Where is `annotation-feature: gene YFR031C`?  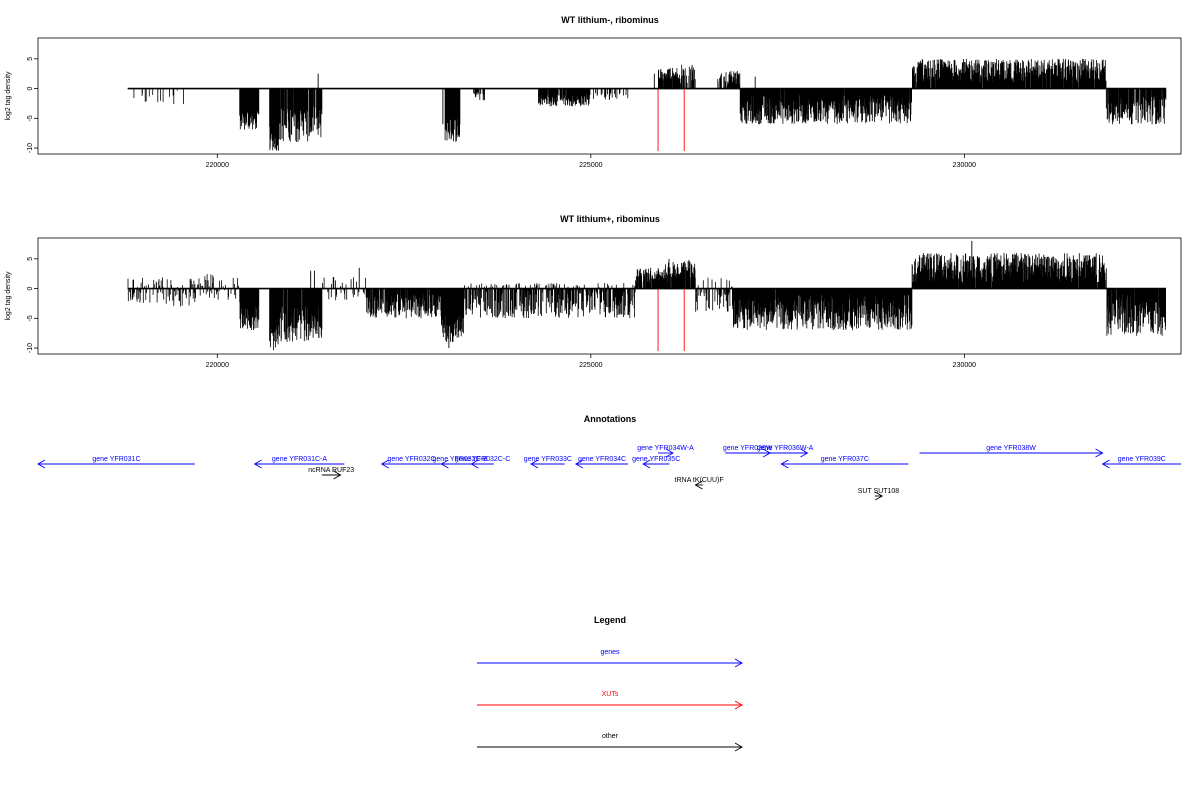 annotation-feature: gene YFR031C is located at coordinates (116, 462).